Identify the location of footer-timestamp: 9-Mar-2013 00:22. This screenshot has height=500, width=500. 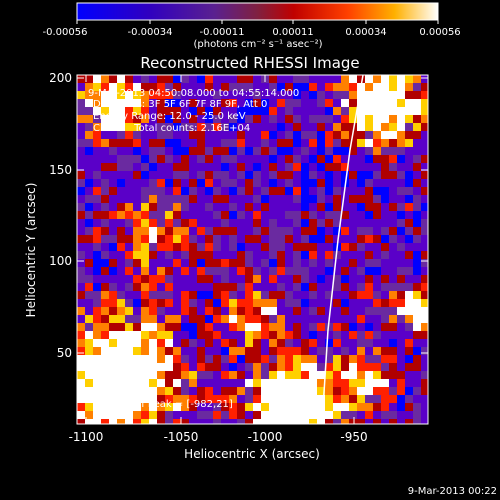
(452, 491).